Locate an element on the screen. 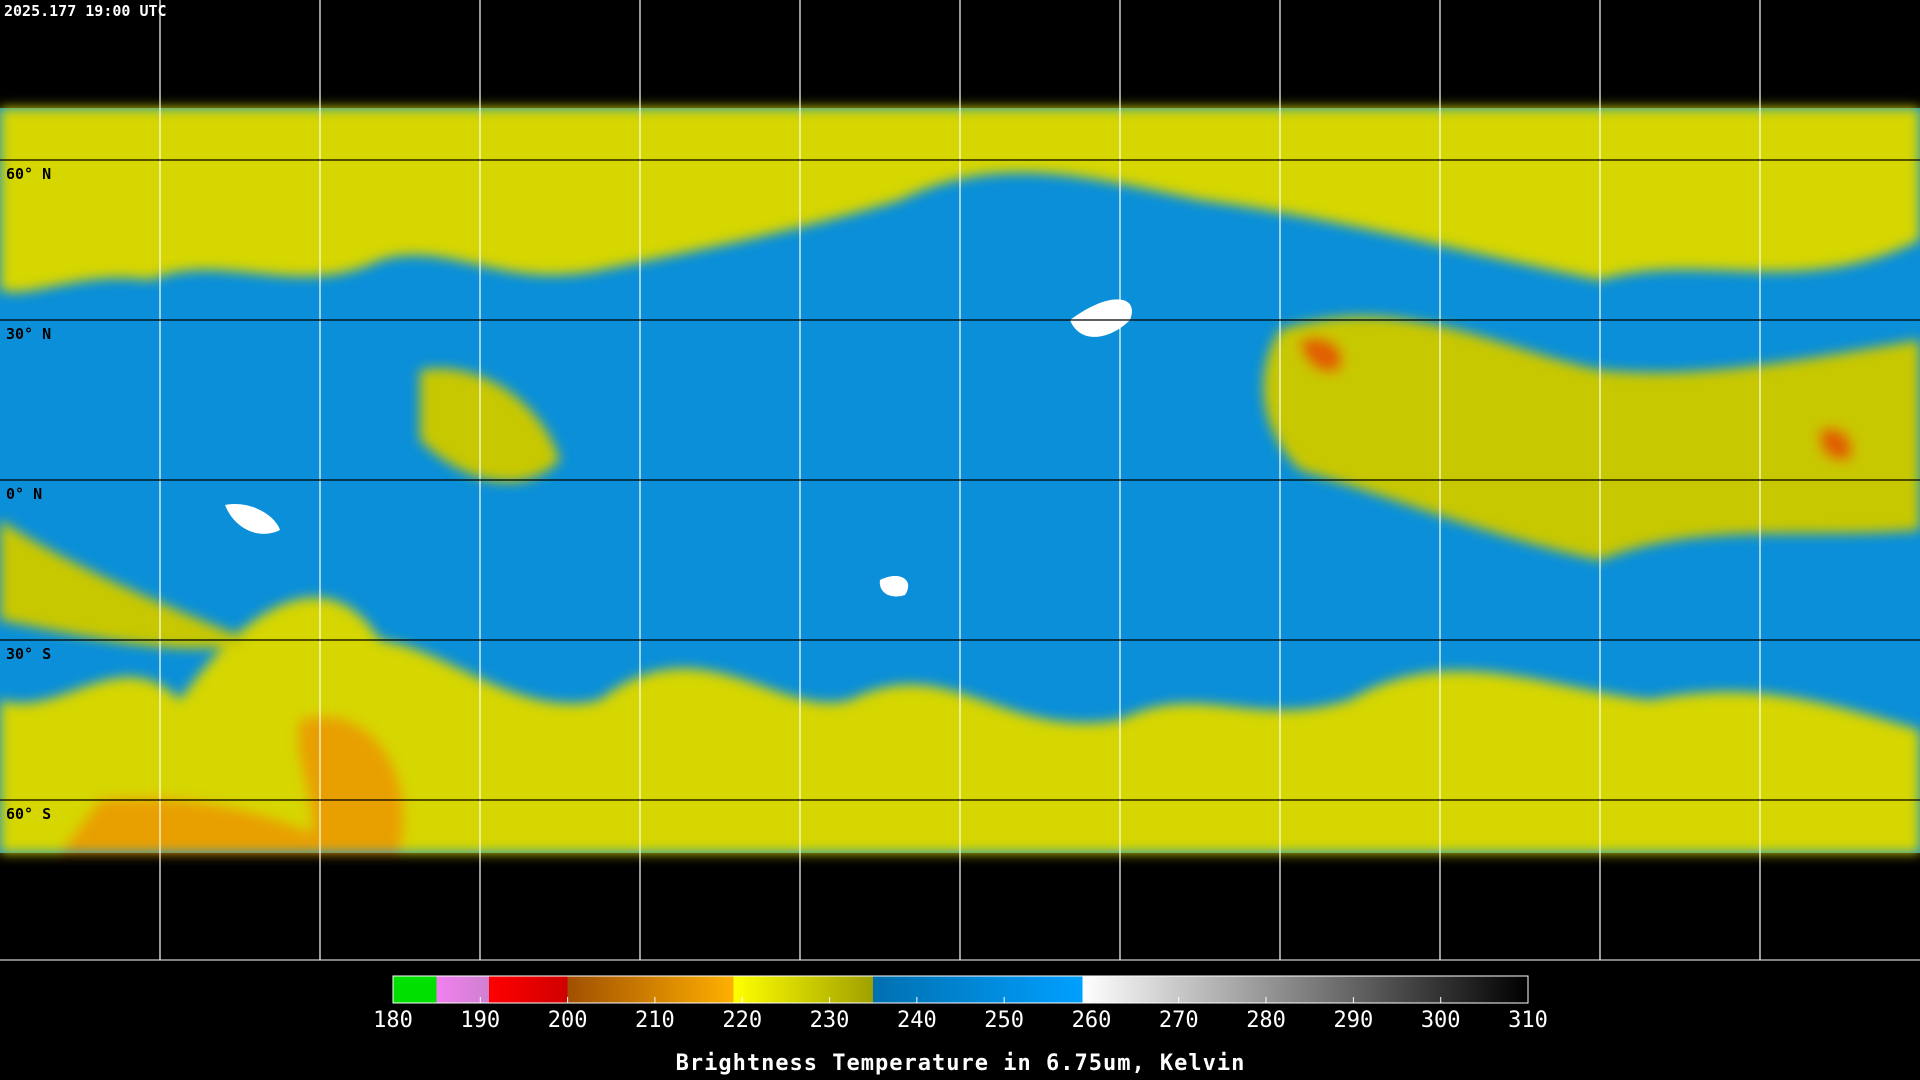  colorbar-tick-label: 200 is located at coordinates (568, 1020).